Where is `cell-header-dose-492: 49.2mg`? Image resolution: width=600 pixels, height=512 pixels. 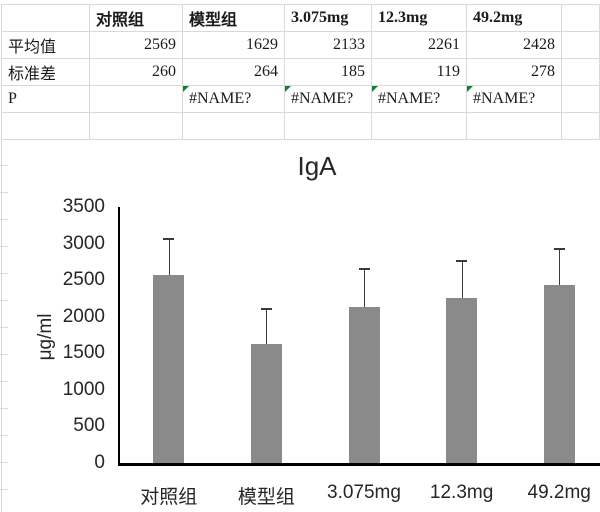 cell-header-dose-492: 49.2mg is located at coordinates (514, 18).